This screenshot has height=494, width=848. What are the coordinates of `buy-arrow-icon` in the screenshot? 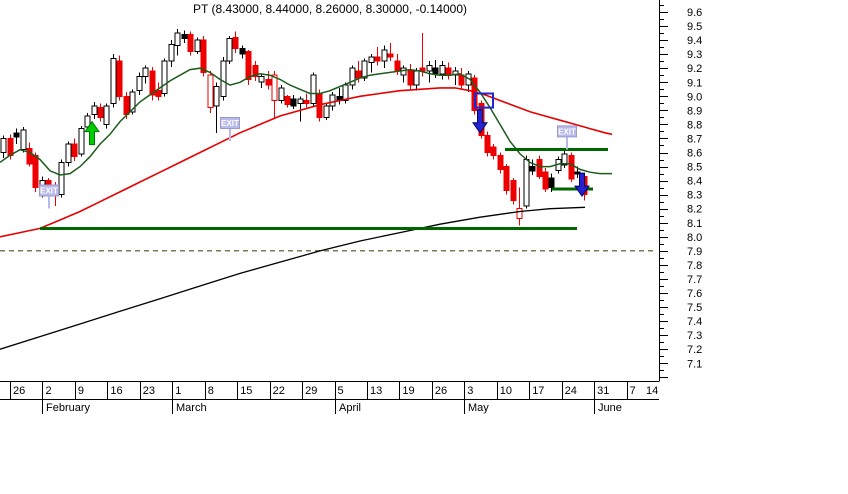 It's located at (92, 133).